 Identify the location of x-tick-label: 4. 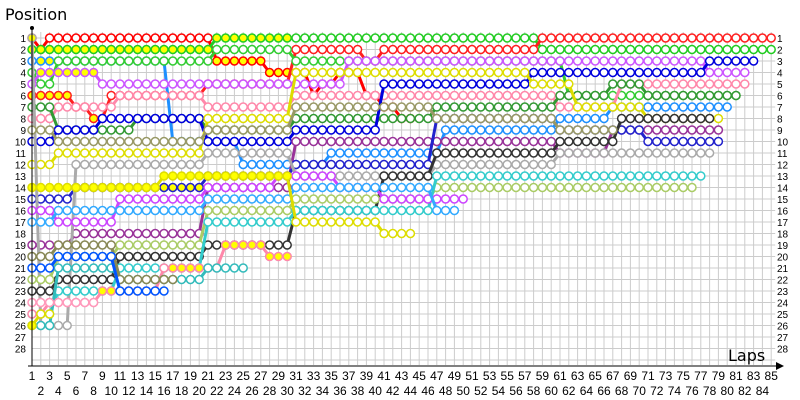
(58, 391).